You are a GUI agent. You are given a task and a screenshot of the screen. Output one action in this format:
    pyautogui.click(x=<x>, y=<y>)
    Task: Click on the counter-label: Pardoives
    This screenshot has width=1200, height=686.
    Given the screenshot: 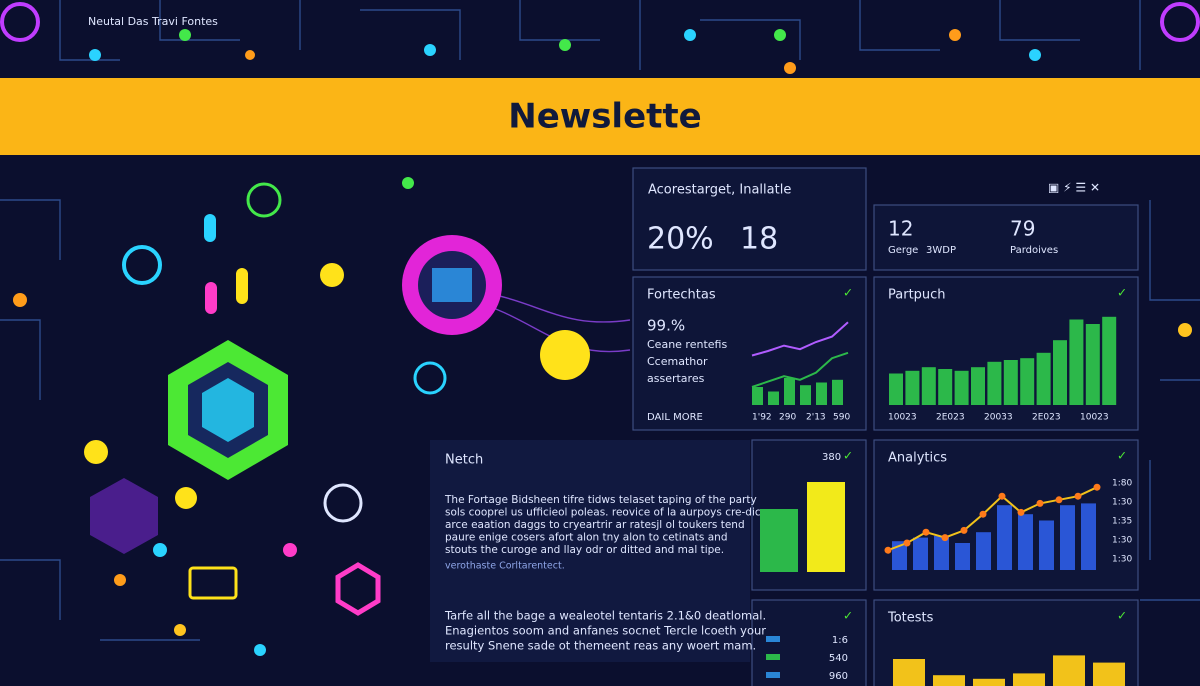 What is the action you would take?
    pyautogui.click(x=1034, y=250)
    